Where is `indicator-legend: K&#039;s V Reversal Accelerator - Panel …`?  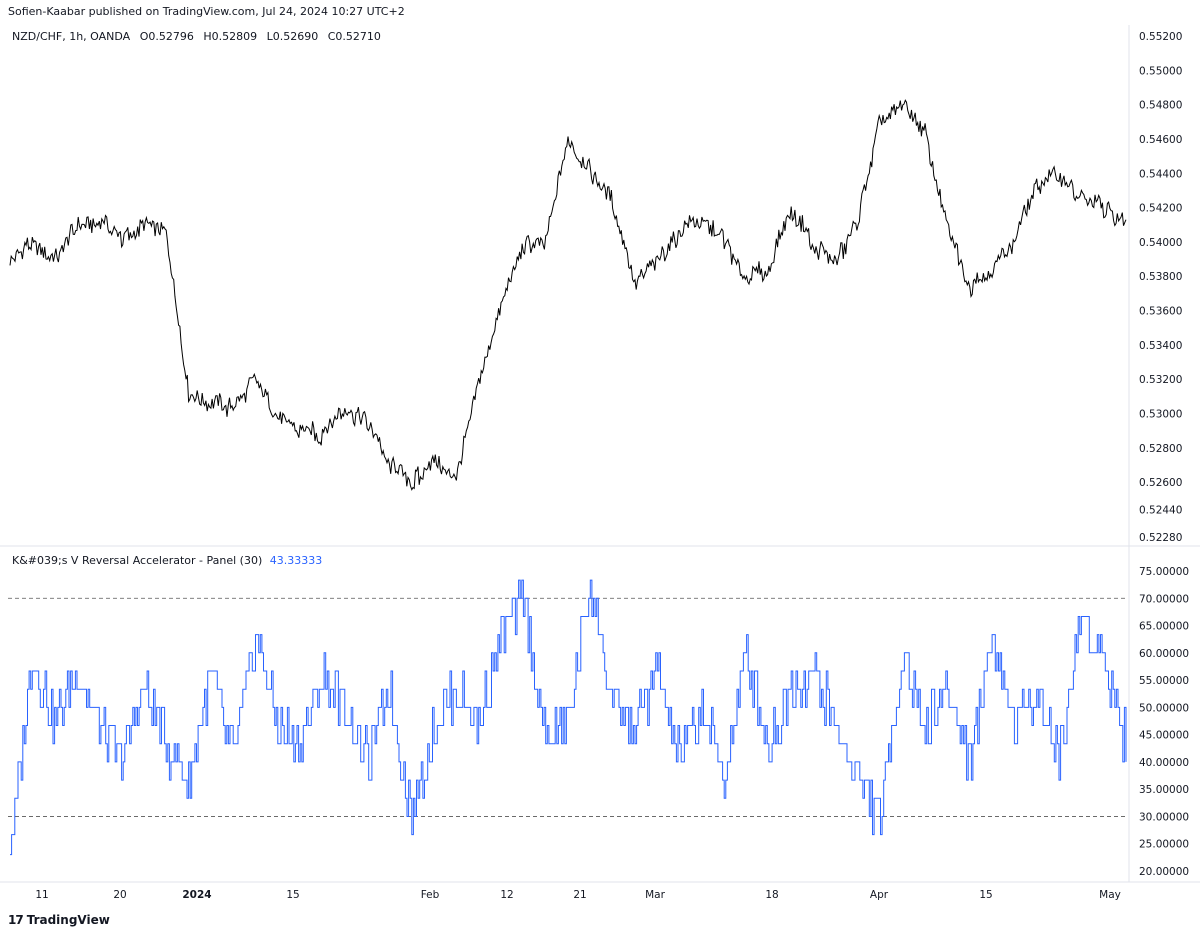 indicator-legend: K&#039;s V Reversal Accelerator - Panel … is located at coordinates (167, 560).